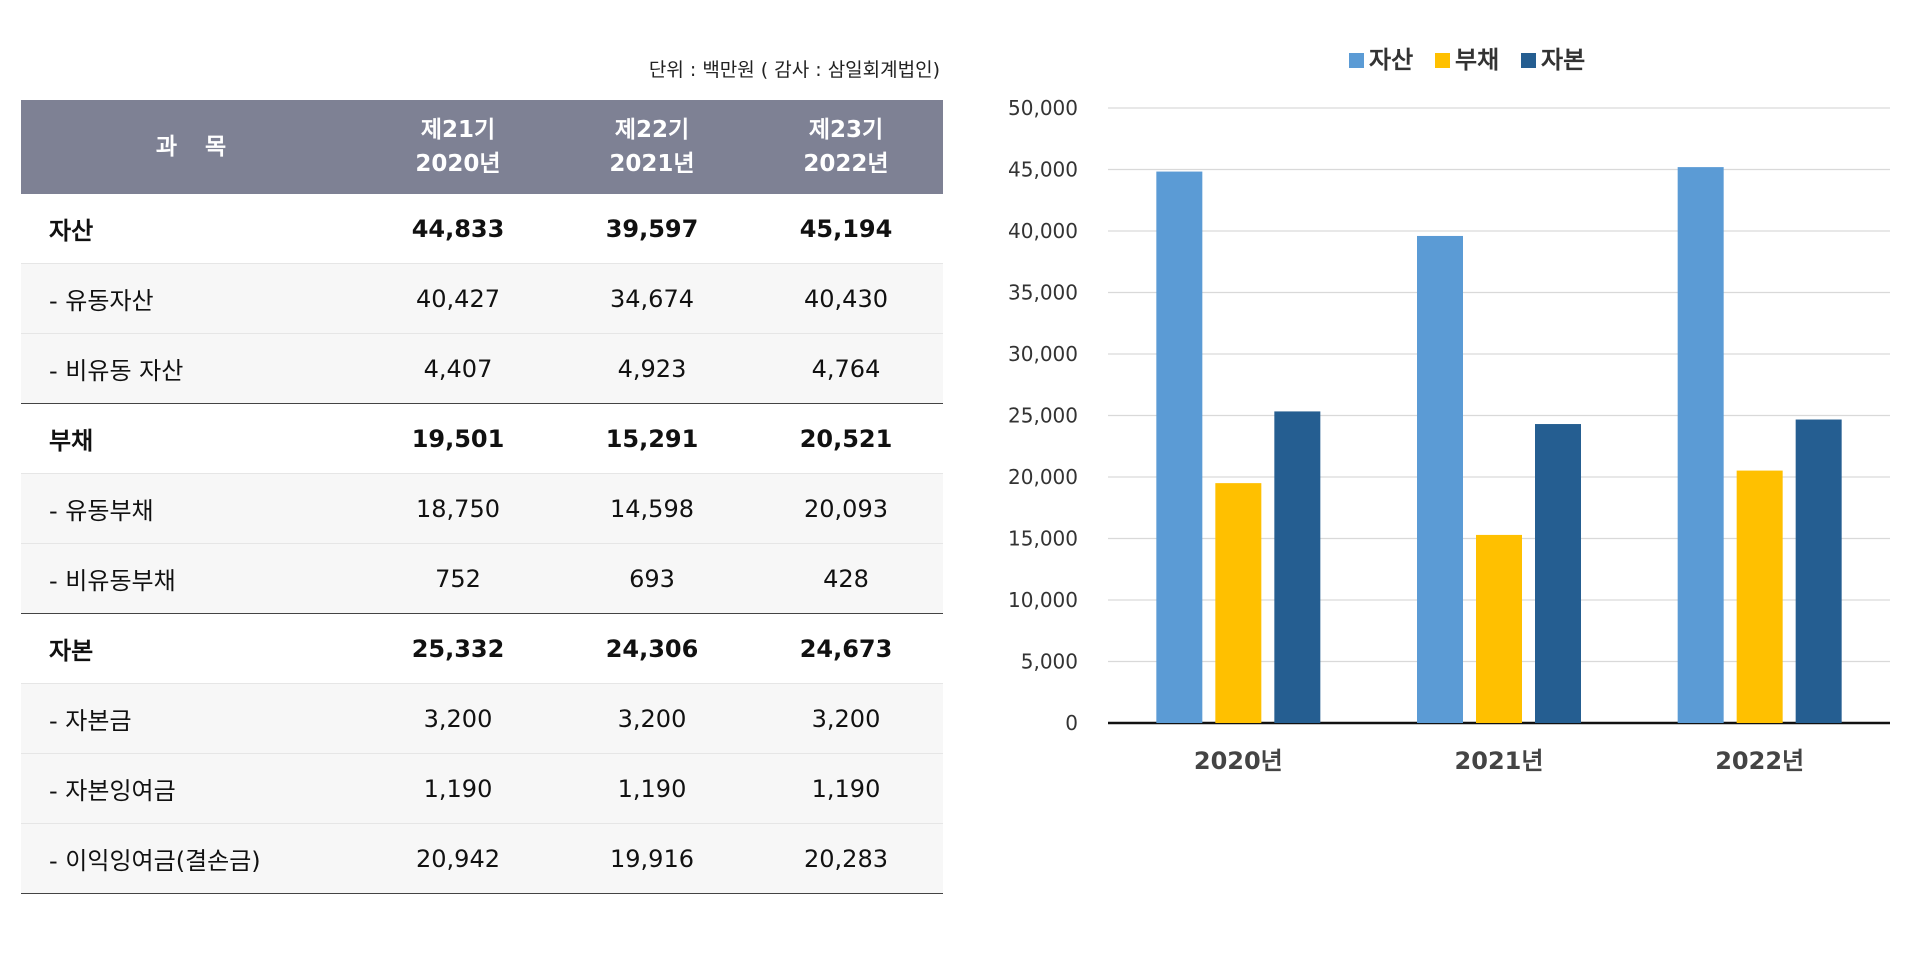 The width and height of the screenshot is (1920, 976). Describe the element at coordinates (458, 438) in the screenshot. I see `row-value: 19,501` at that location.